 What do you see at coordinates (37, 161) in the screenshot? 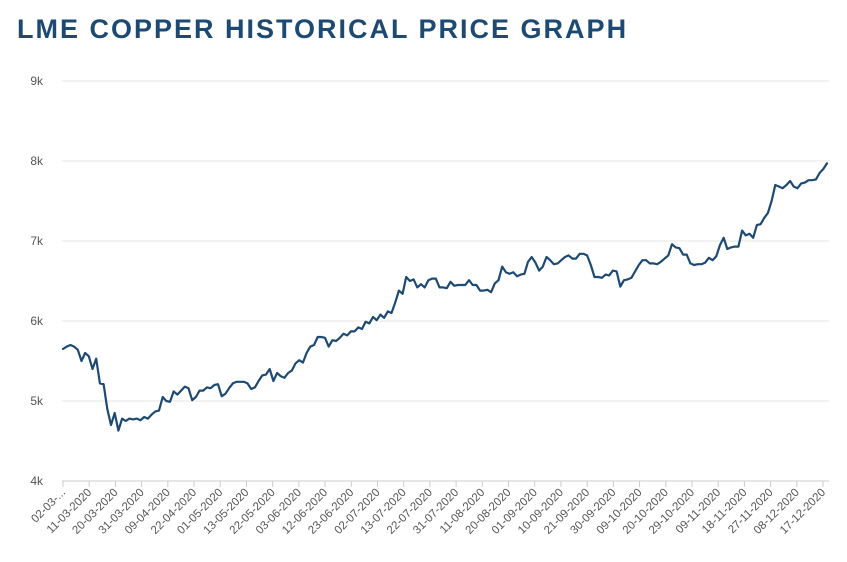
I see `y-tick-label: 8k` at bounding box center [37, 161].